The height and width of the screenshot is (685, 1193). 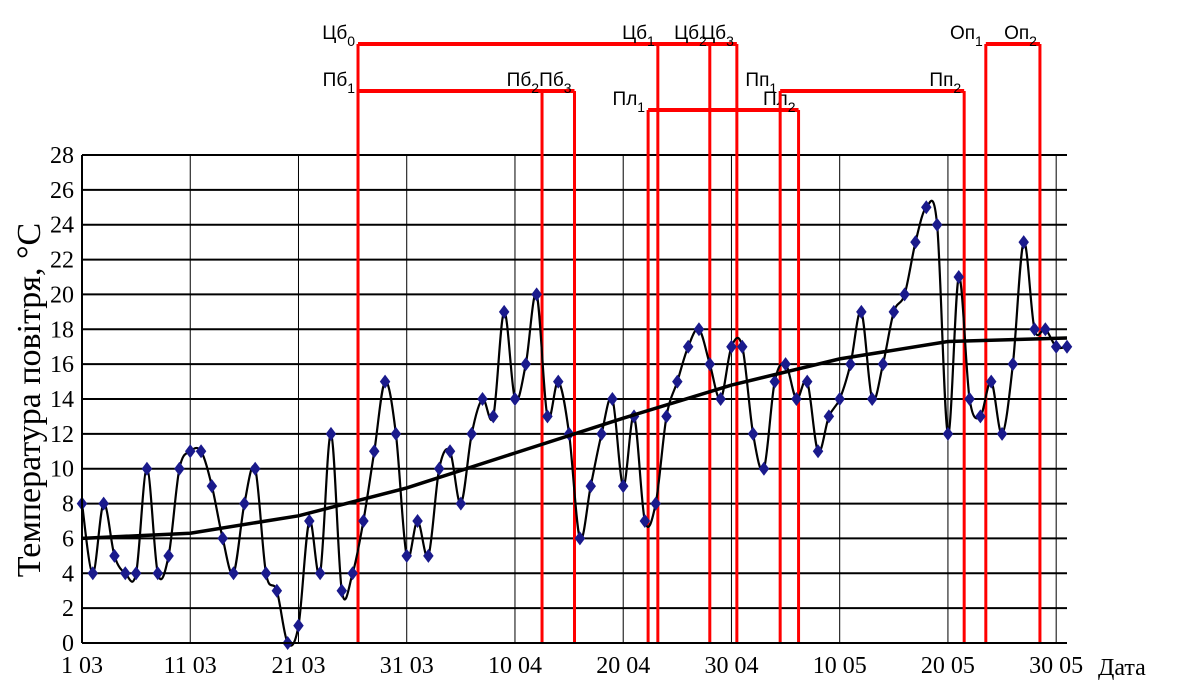 I want to click on phase-label: Пб3, so click(x=555, y=83).